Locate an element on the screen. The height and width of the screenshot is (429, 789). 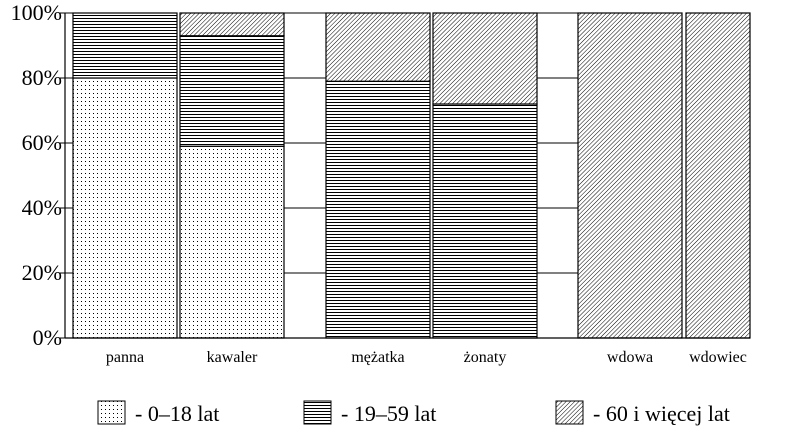
legend: - 0–18 lat - 19–59 lat - 60 i więcej lat is located at coordinates (413, 413).